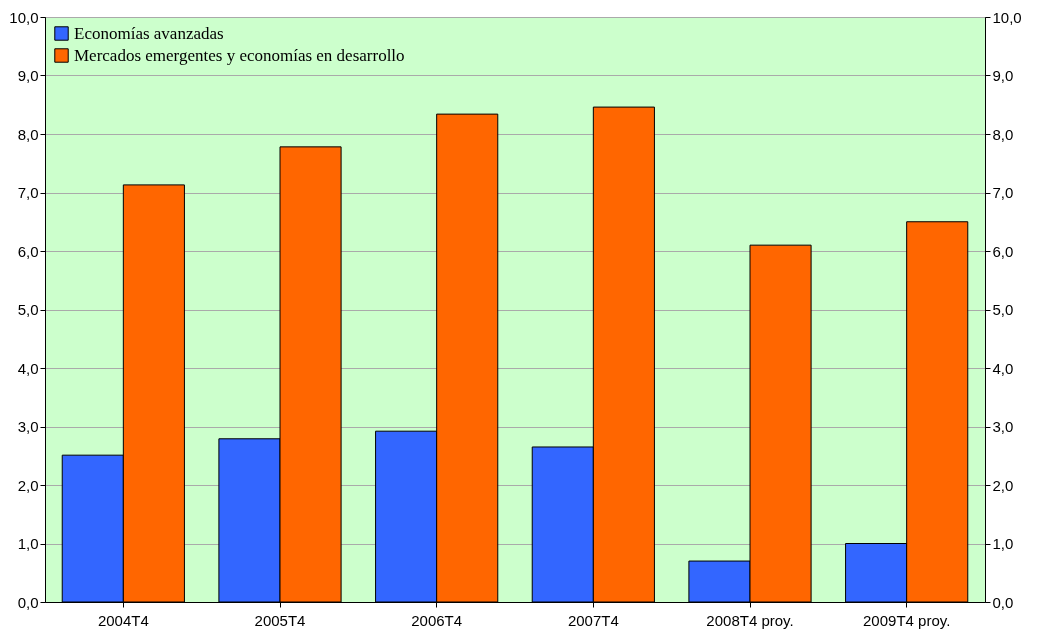 Image resolution: width=1053 pixels, height=642 pixels. I want to click on y-tick-label: 8,0, so click(28, 134).